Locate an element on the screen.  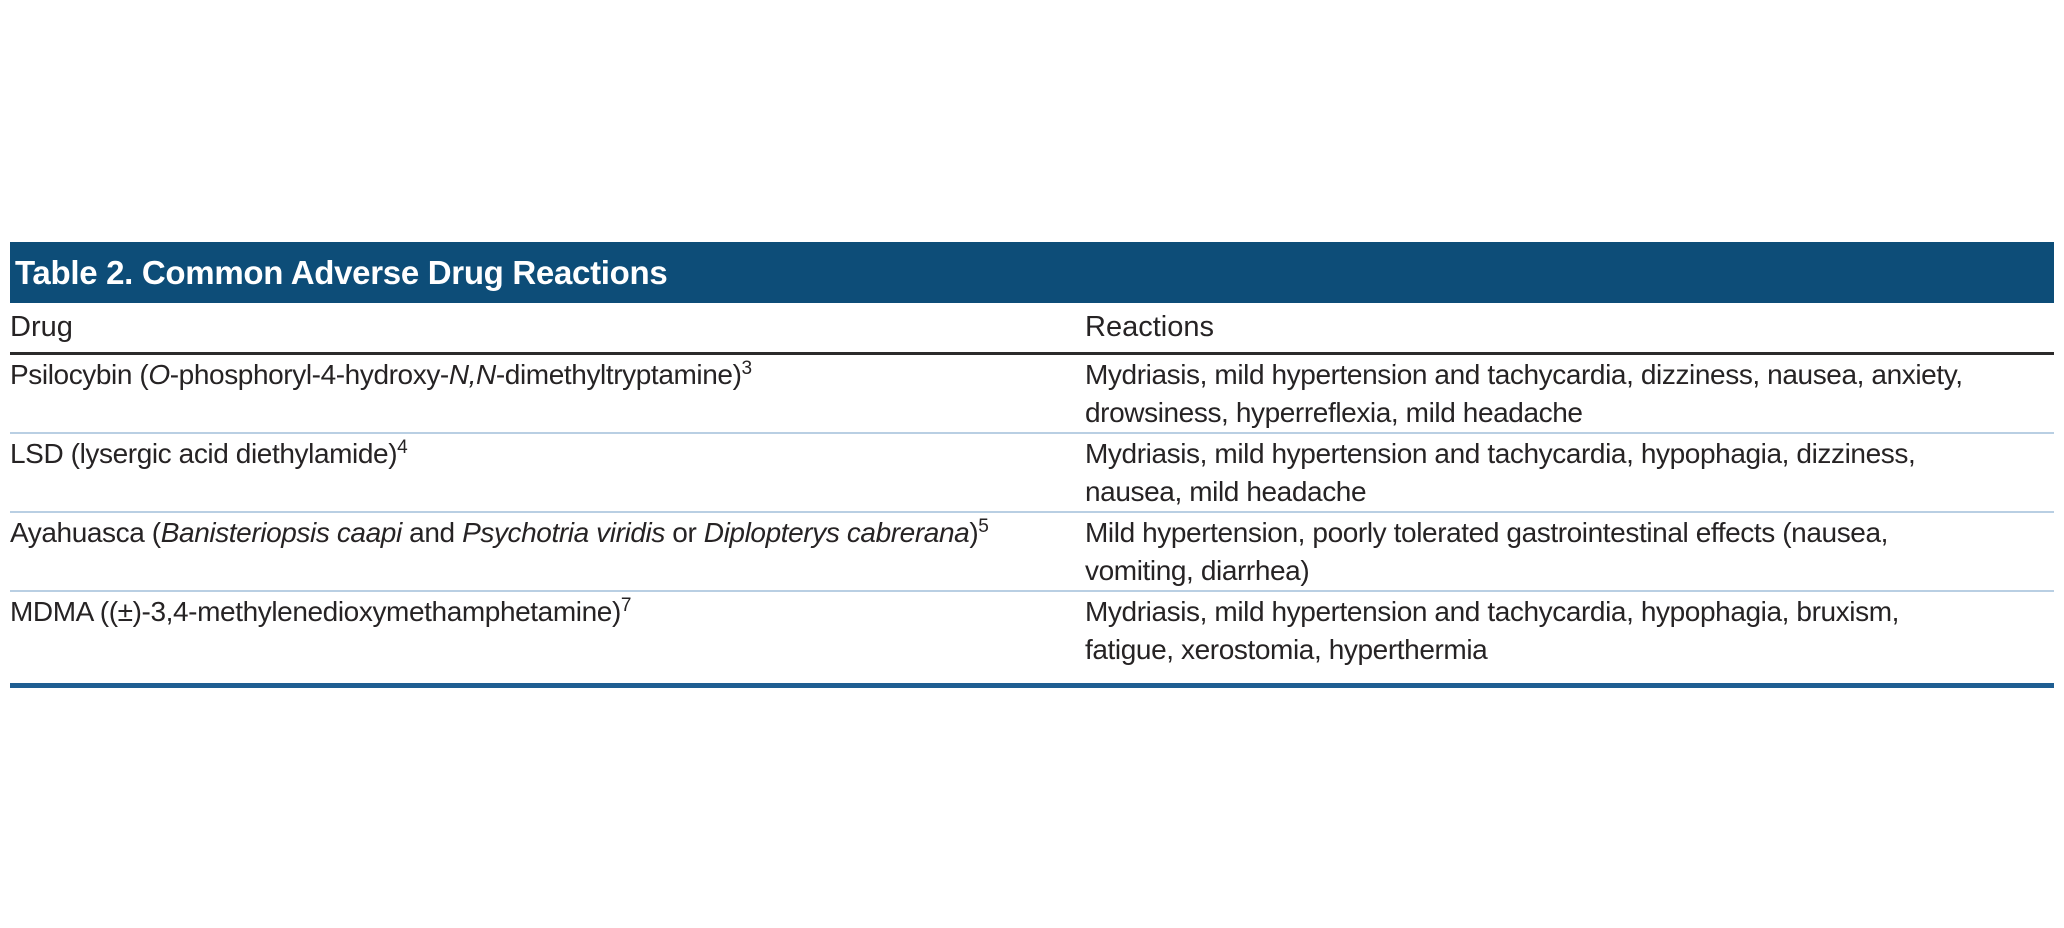
table-title: Table 2. Common Adverse Drug Reactions is located at coordinates (341, 272).